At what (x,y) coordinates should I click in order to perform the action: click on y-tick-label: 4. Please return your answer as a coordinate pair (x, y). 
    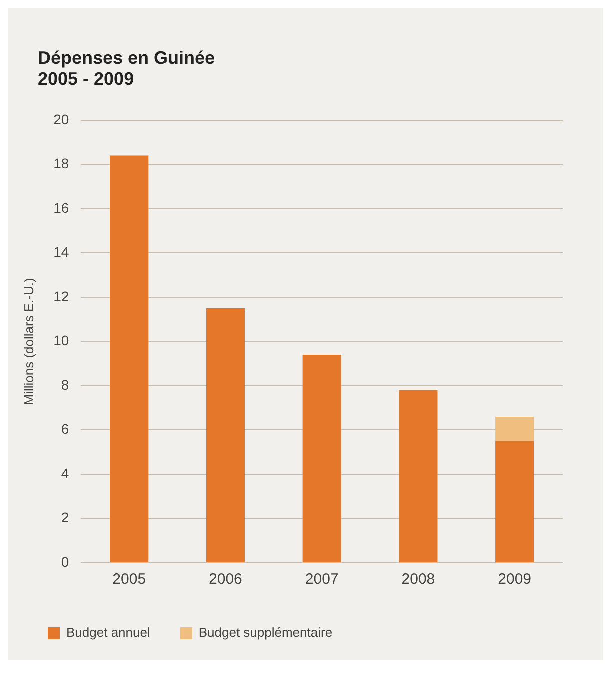
    Looking at the image, I should click on (65, 473).